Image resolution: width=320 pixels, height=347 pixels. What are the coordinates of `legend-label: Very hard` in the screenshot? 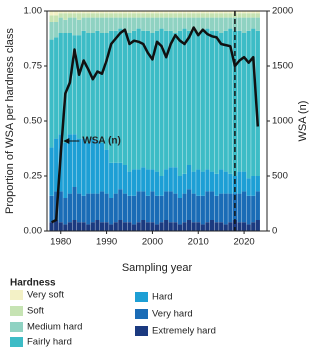 It's located at (172, 314).